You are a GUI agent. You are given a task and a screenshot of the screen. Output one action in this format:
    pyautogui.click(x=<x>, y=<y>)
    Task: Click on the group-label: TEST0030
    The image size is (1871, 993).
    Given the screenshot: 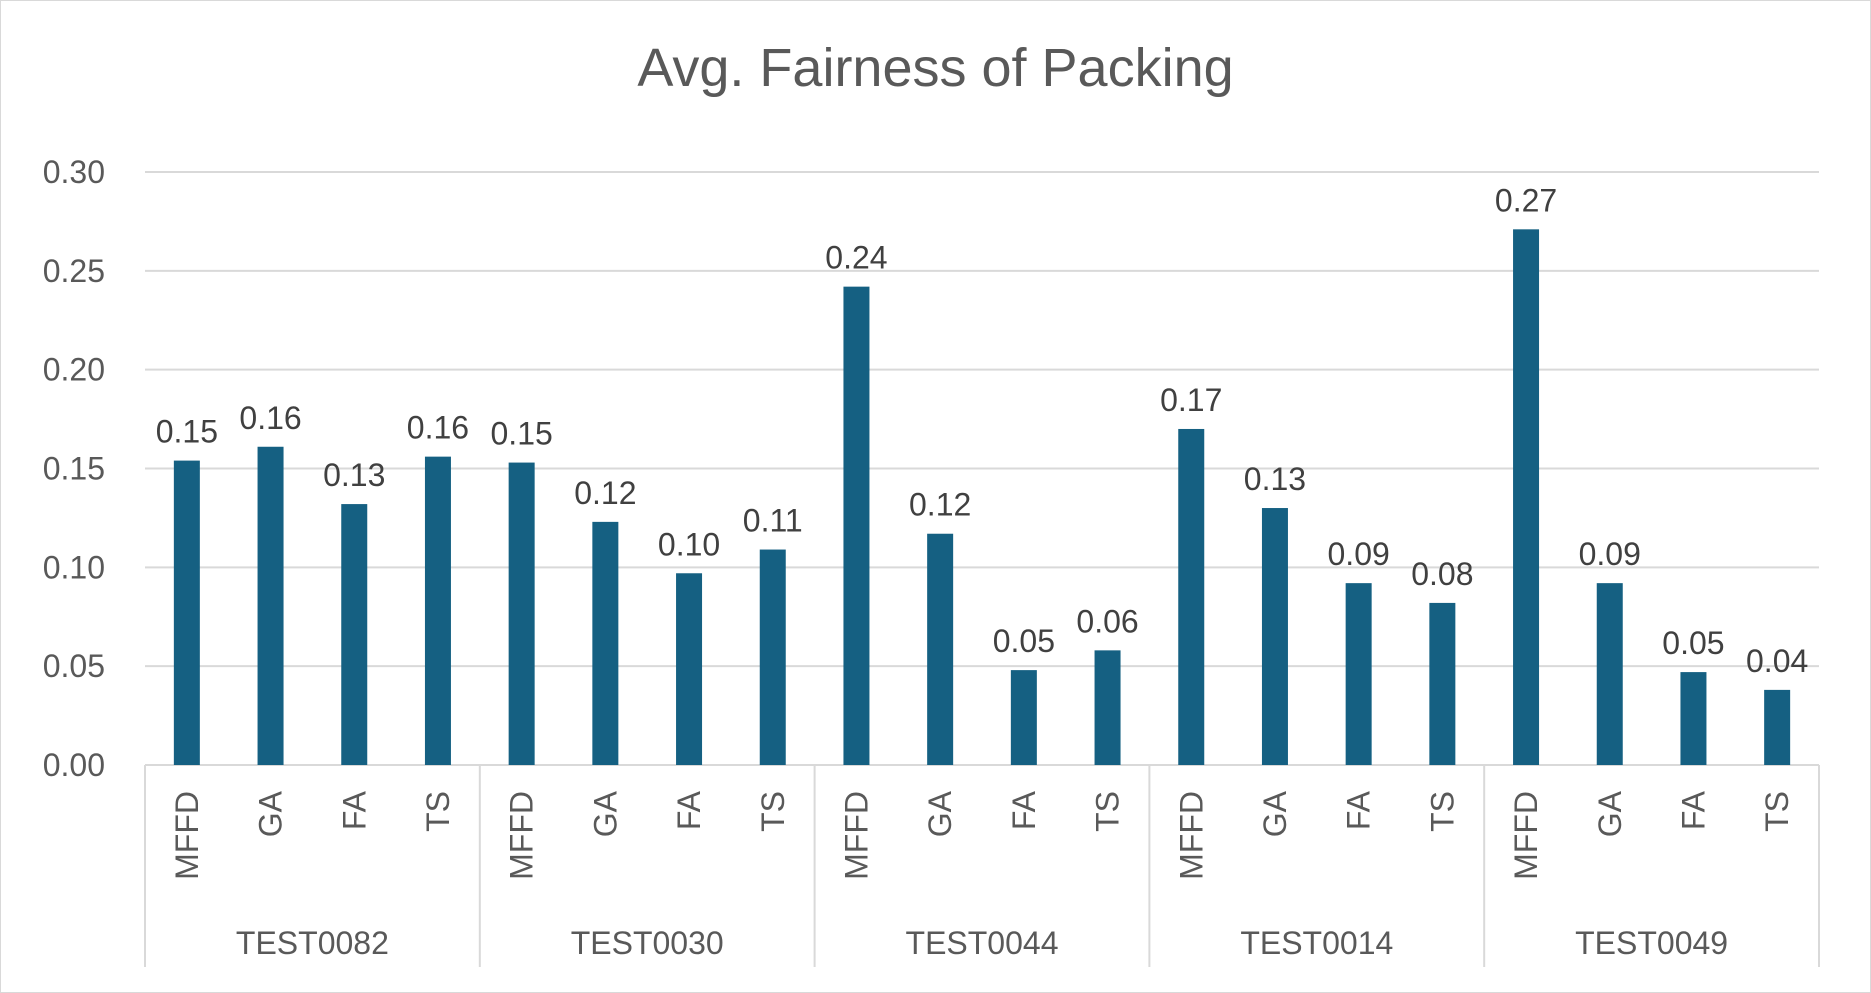 What is the action you would take?
    pyautogui.click(x=647, y=943)
    